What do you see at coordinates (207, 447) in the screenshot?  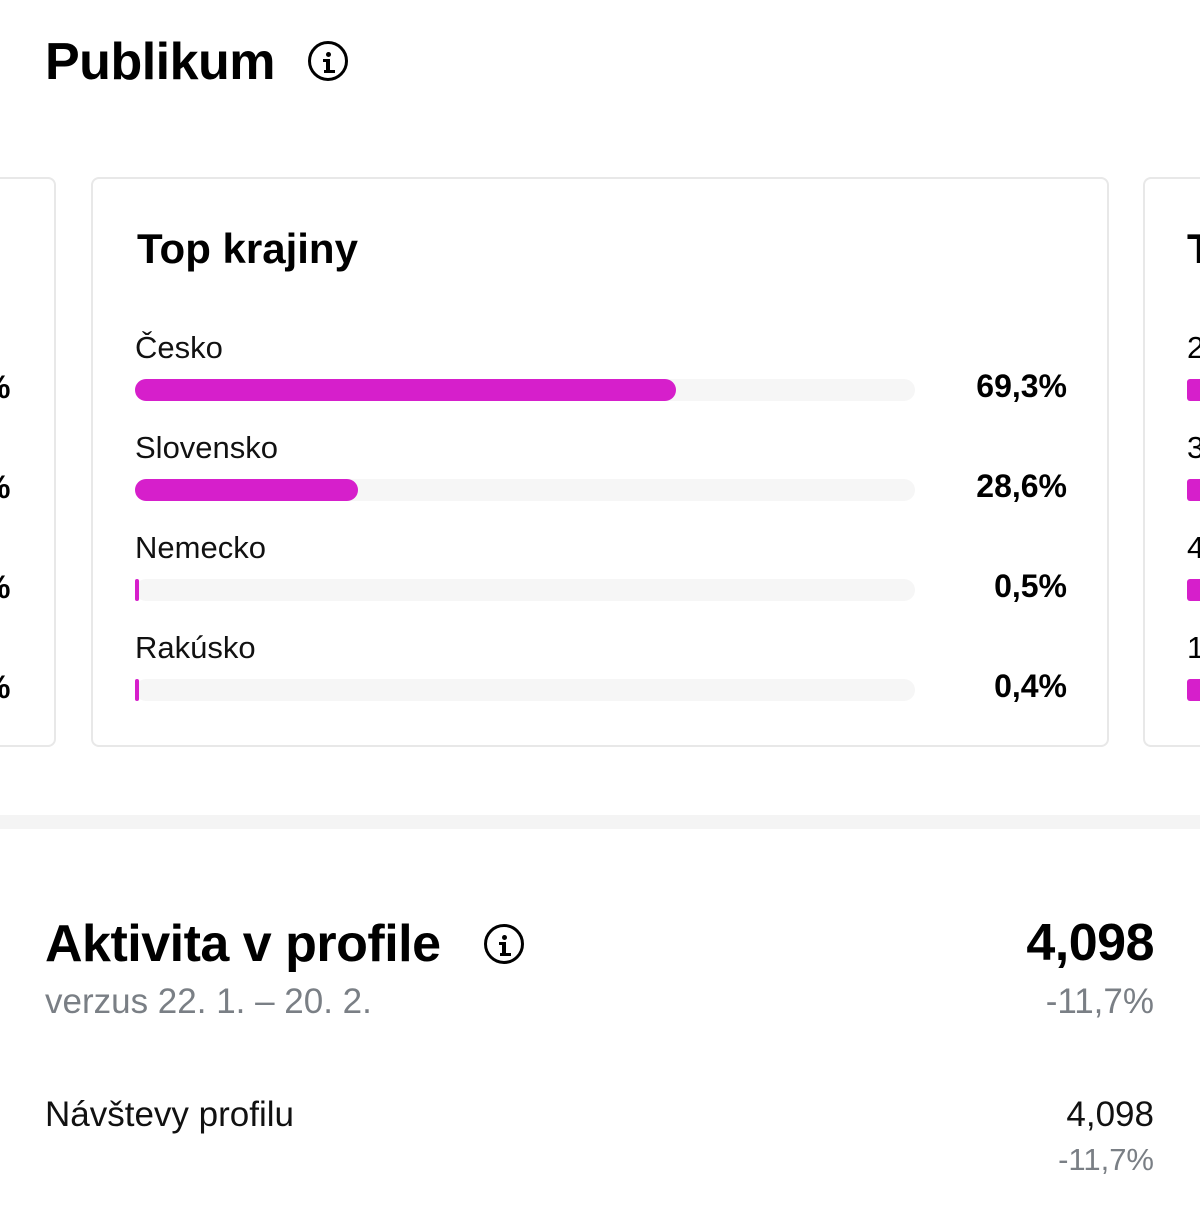 I see `country-label: Slovensko` at bounding box center [207, 447].